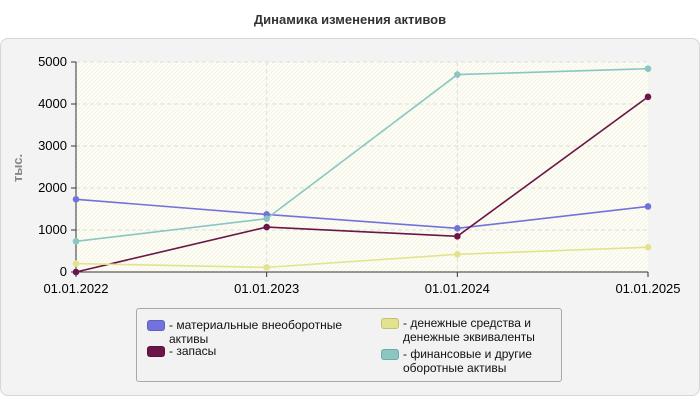  I want to click on legend-label: - финансовые и другие оборотные активы, so click(467, 361).